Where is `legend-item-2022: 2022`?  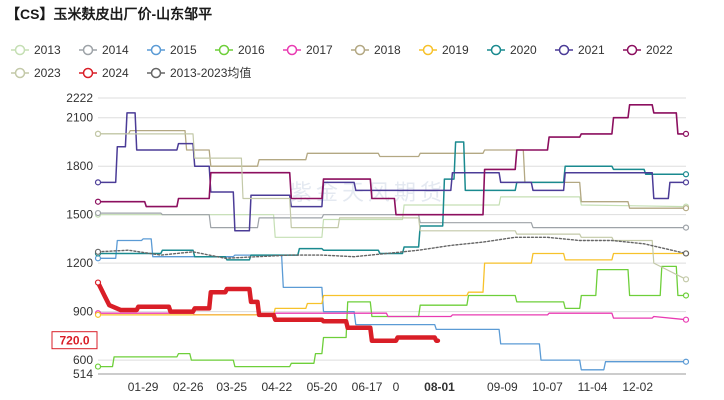 legend-item-2022: 2022 is located at coordinates (648, 50).